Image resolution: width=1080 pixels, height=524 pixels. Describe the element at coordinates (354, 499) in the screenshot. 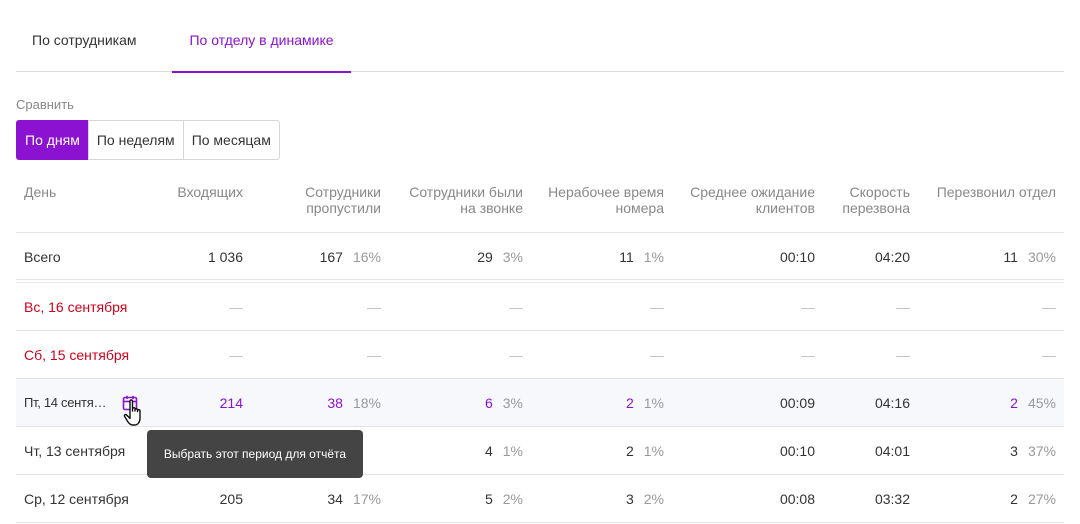

I see `cell-missed: 34 17%` at that location.